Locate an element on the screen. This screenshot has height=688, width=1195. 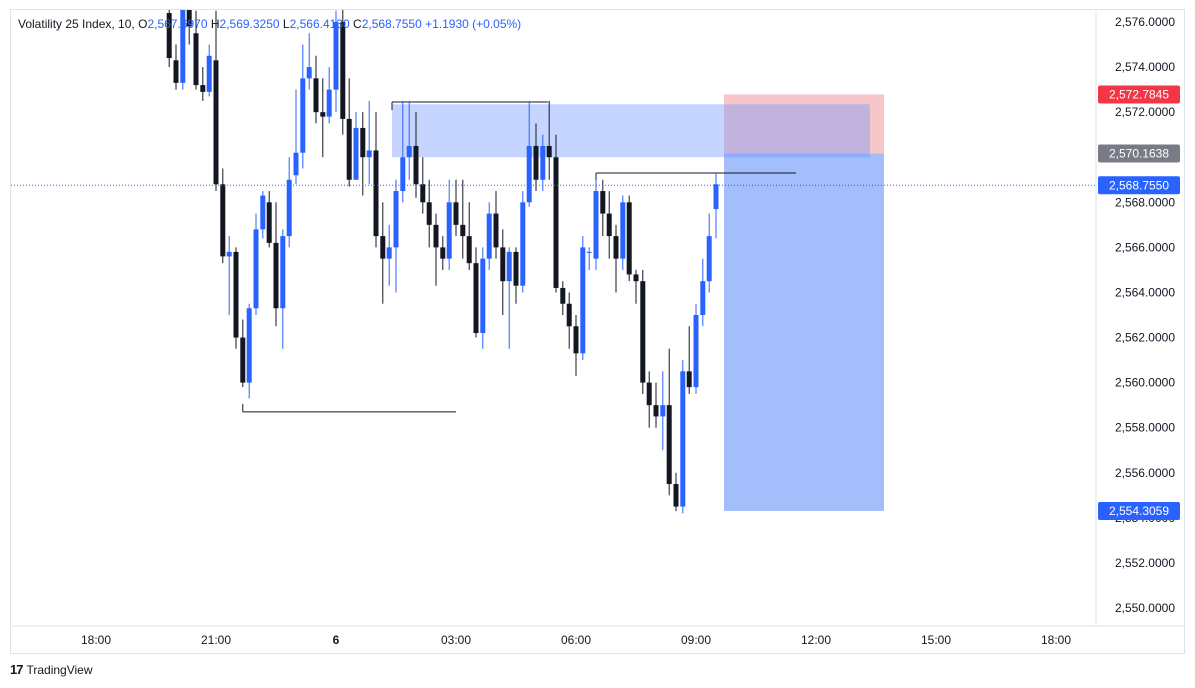
price-label: 2,554.3059 is located at coordinates (1139, 511).